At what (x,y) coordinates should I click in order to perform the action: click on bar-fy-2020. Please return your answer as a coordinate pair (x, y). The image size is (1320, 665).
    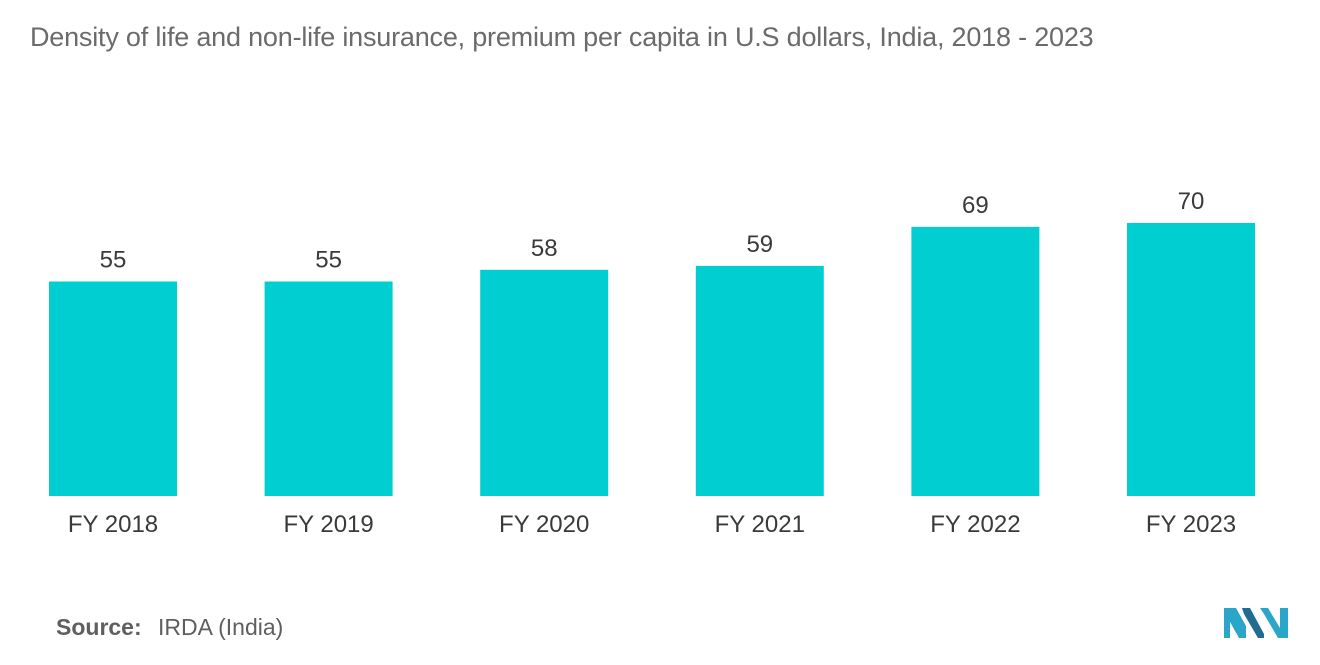
    Looking at the image, I should click on (544, 382).